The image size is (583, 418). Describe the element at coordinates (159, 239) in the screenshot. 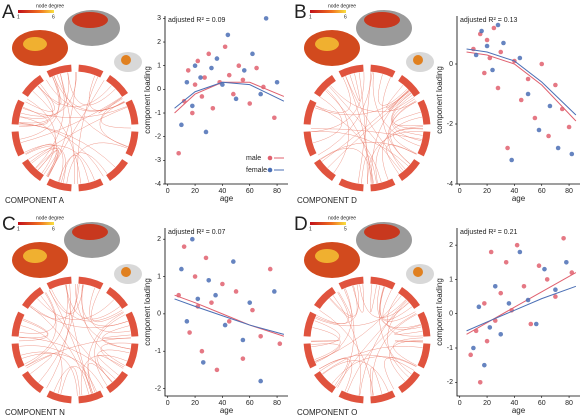

I see `y-tick-label: 2` at that location.